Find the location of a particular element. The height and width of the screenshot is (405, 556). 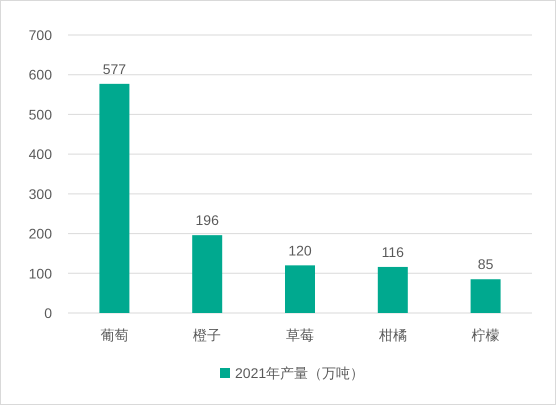

x-tick-label: 橙子 is located at coordinates (207, 335).